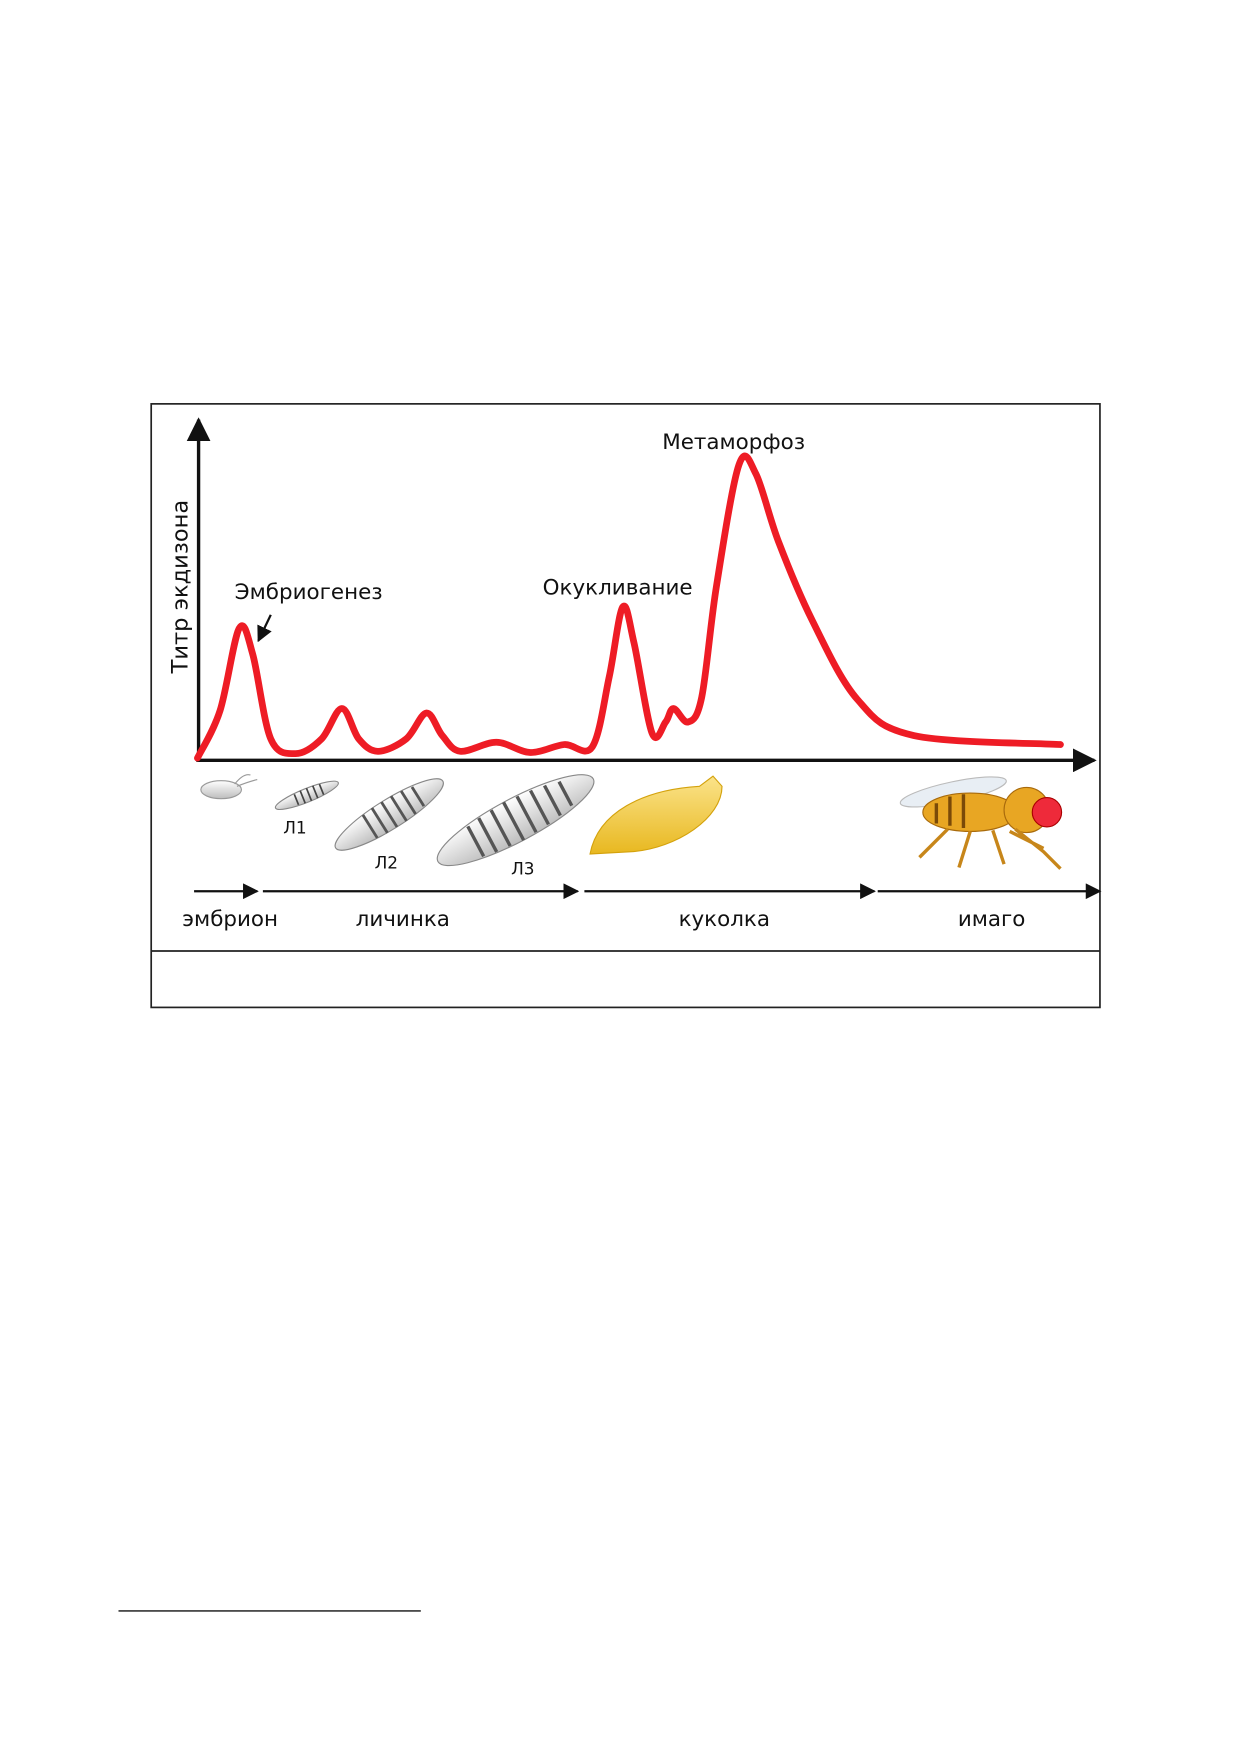  What do you see at coordinates (629, 607) in the screenshot?
I see `ecdysone-curve` at bounding box center [629, 607].